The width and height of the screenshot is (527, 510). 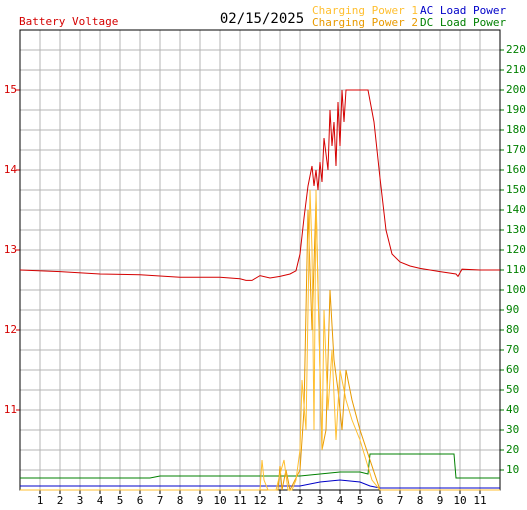 I want to click on date: 02/15/2025, so click(x=262, y=19).